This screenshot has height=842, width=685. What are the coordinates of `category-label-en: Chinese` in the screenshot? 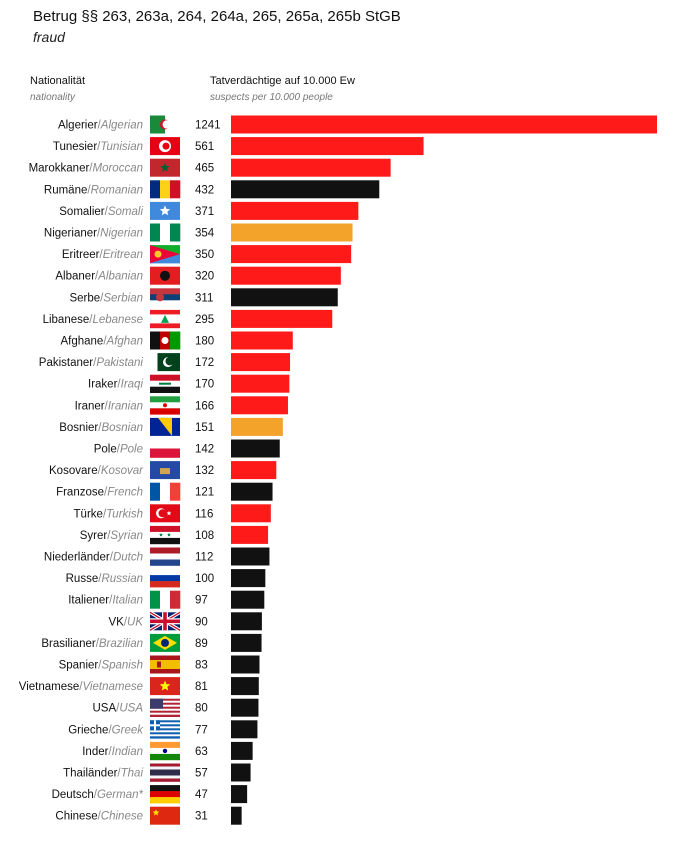 It's located at (122, 817).